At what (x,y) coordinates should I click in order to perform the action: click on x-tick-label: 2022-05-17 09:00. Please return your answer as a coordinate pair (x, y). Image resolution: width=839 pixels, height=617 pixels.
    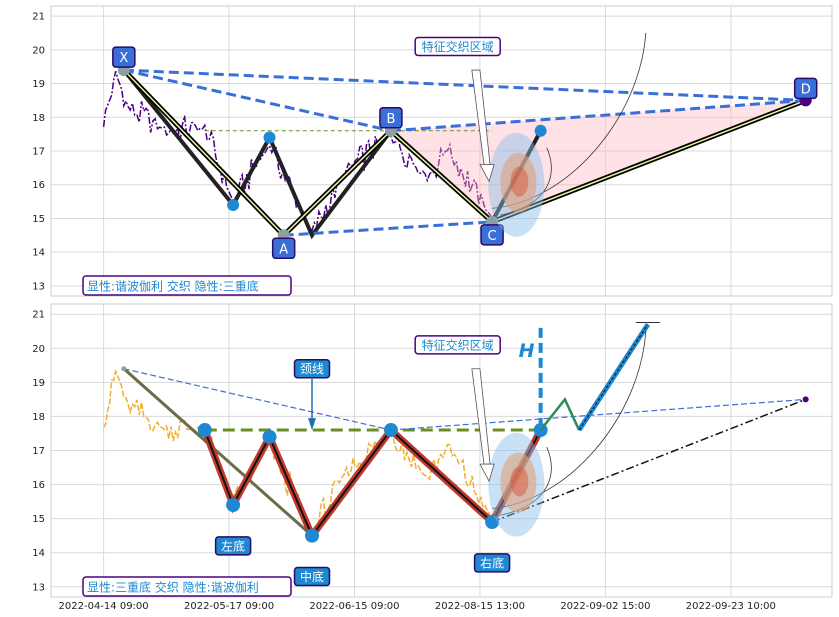
    Looking at the image, I should click on (229, 606).